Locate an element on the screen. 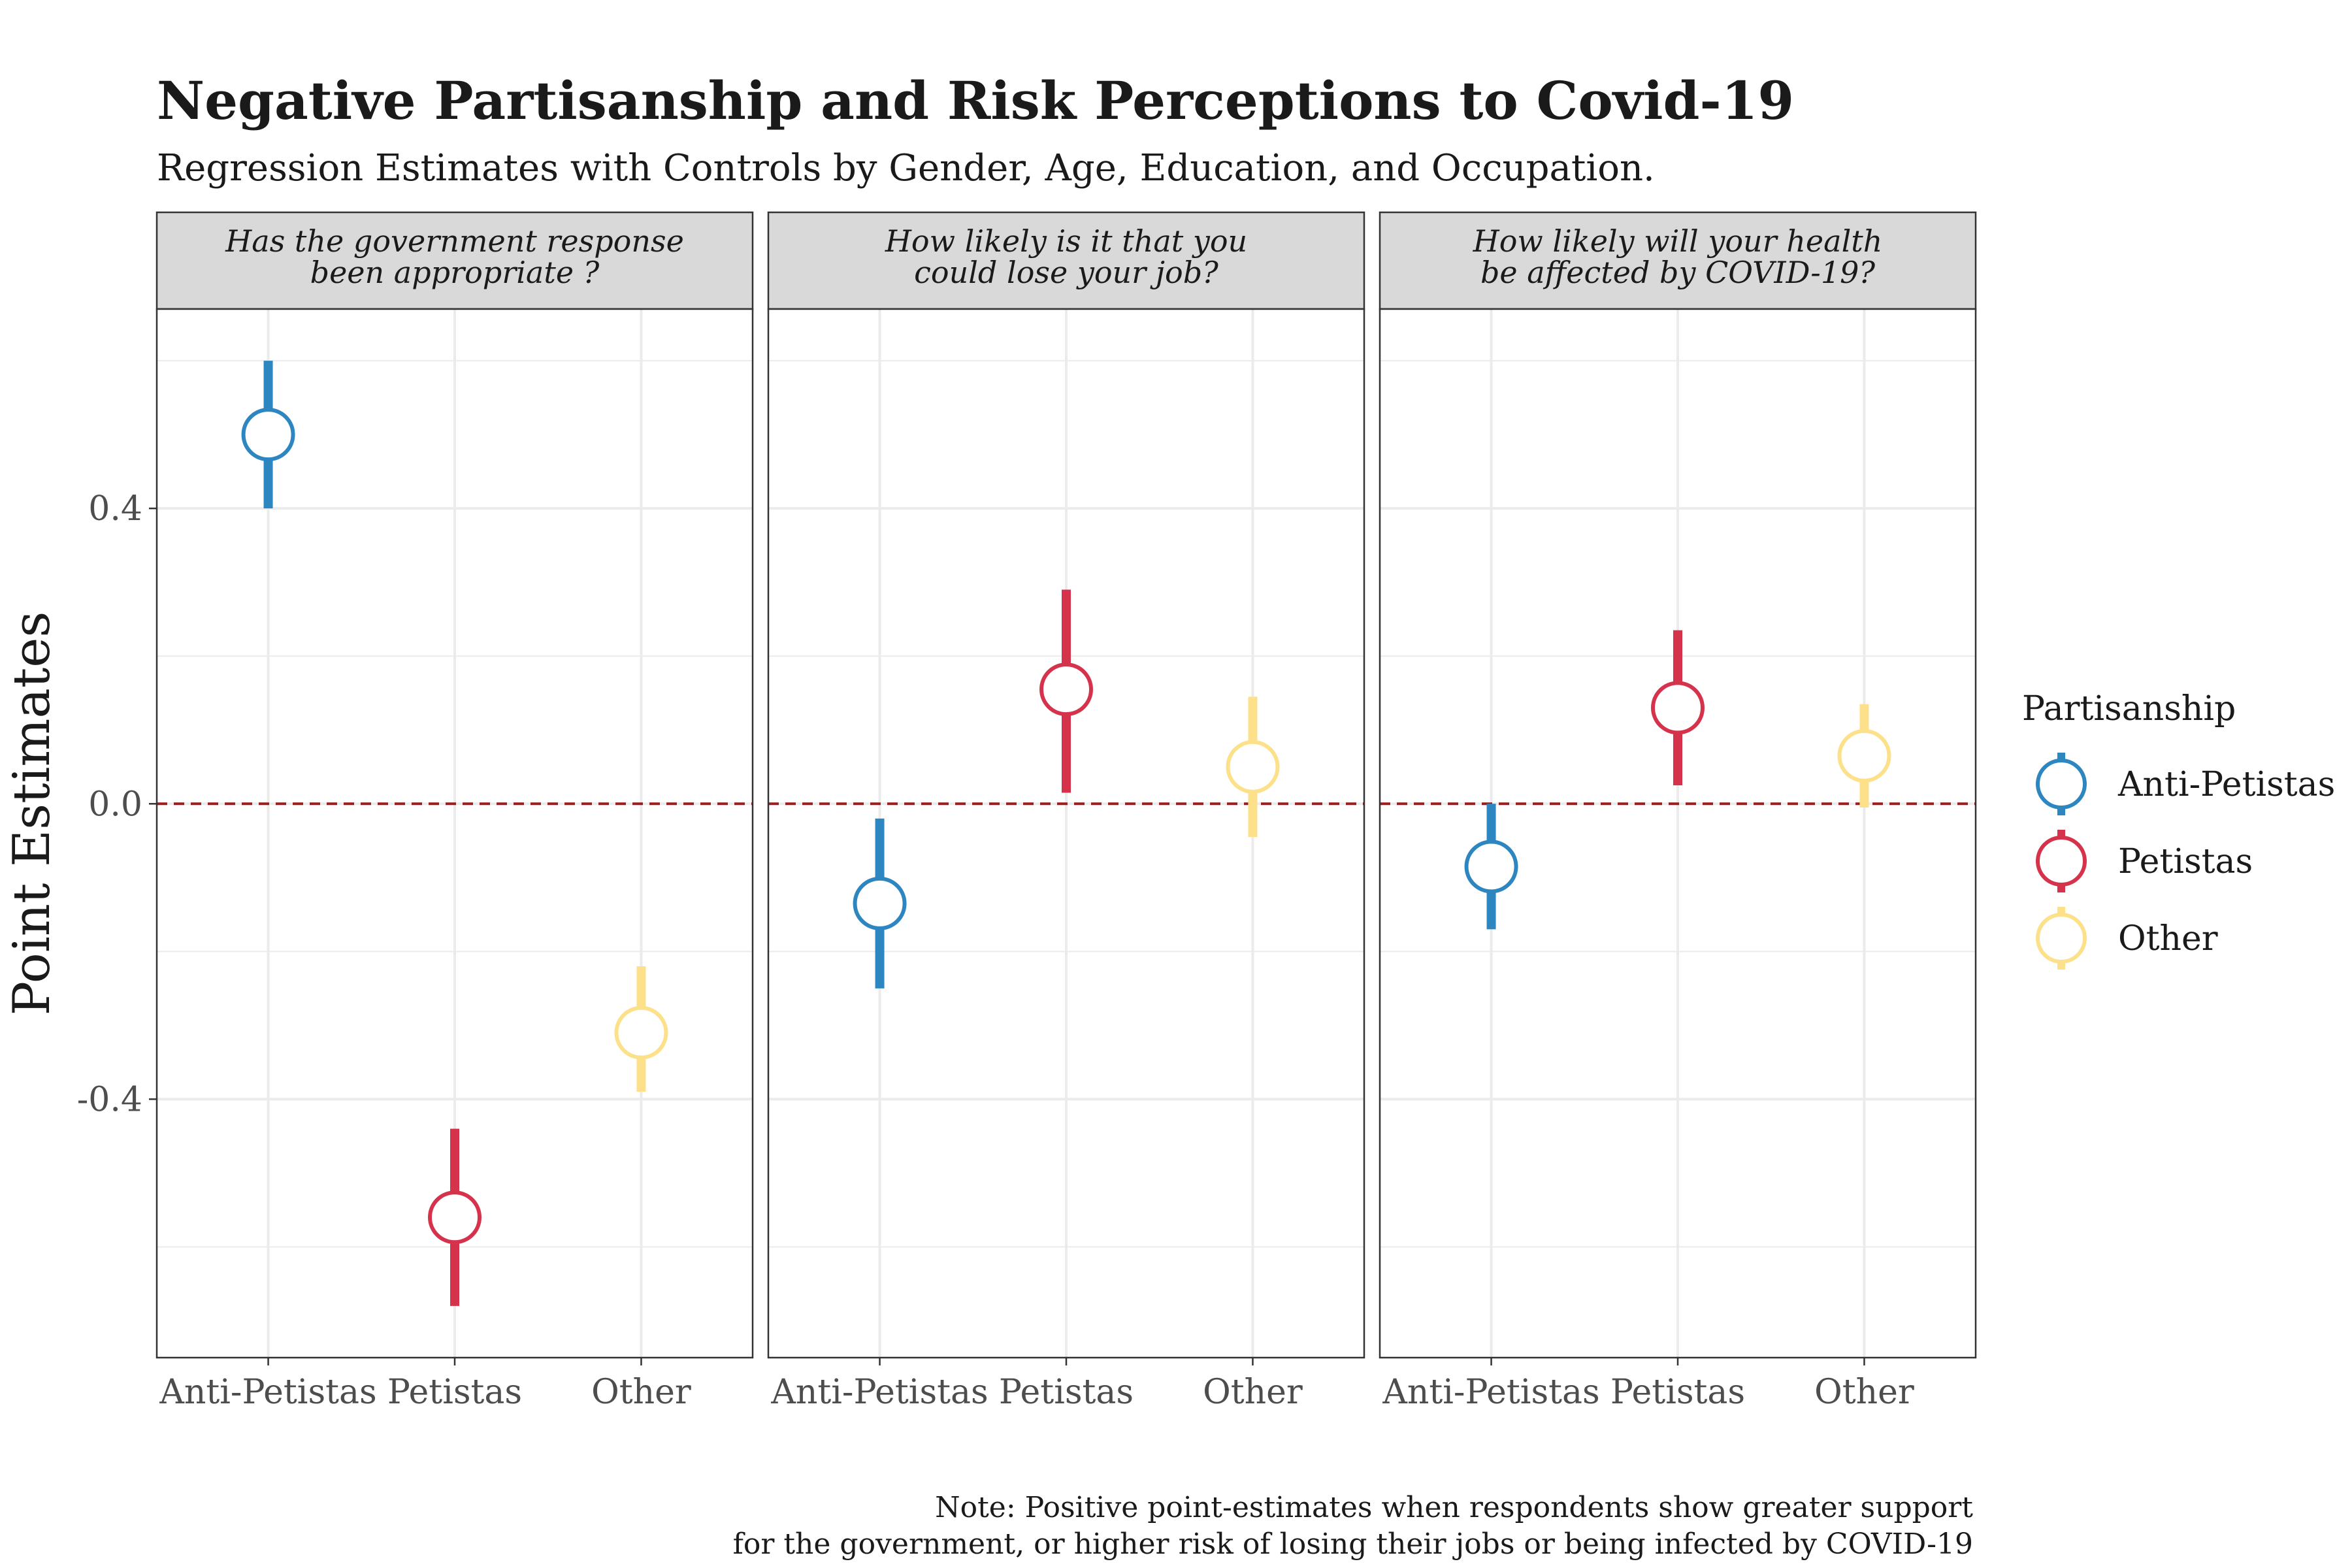 This screenshot has width=2352, height=1568. legend: Partisanship Anti-Petistas Petistas Other is located at coordinates (2178, 829).